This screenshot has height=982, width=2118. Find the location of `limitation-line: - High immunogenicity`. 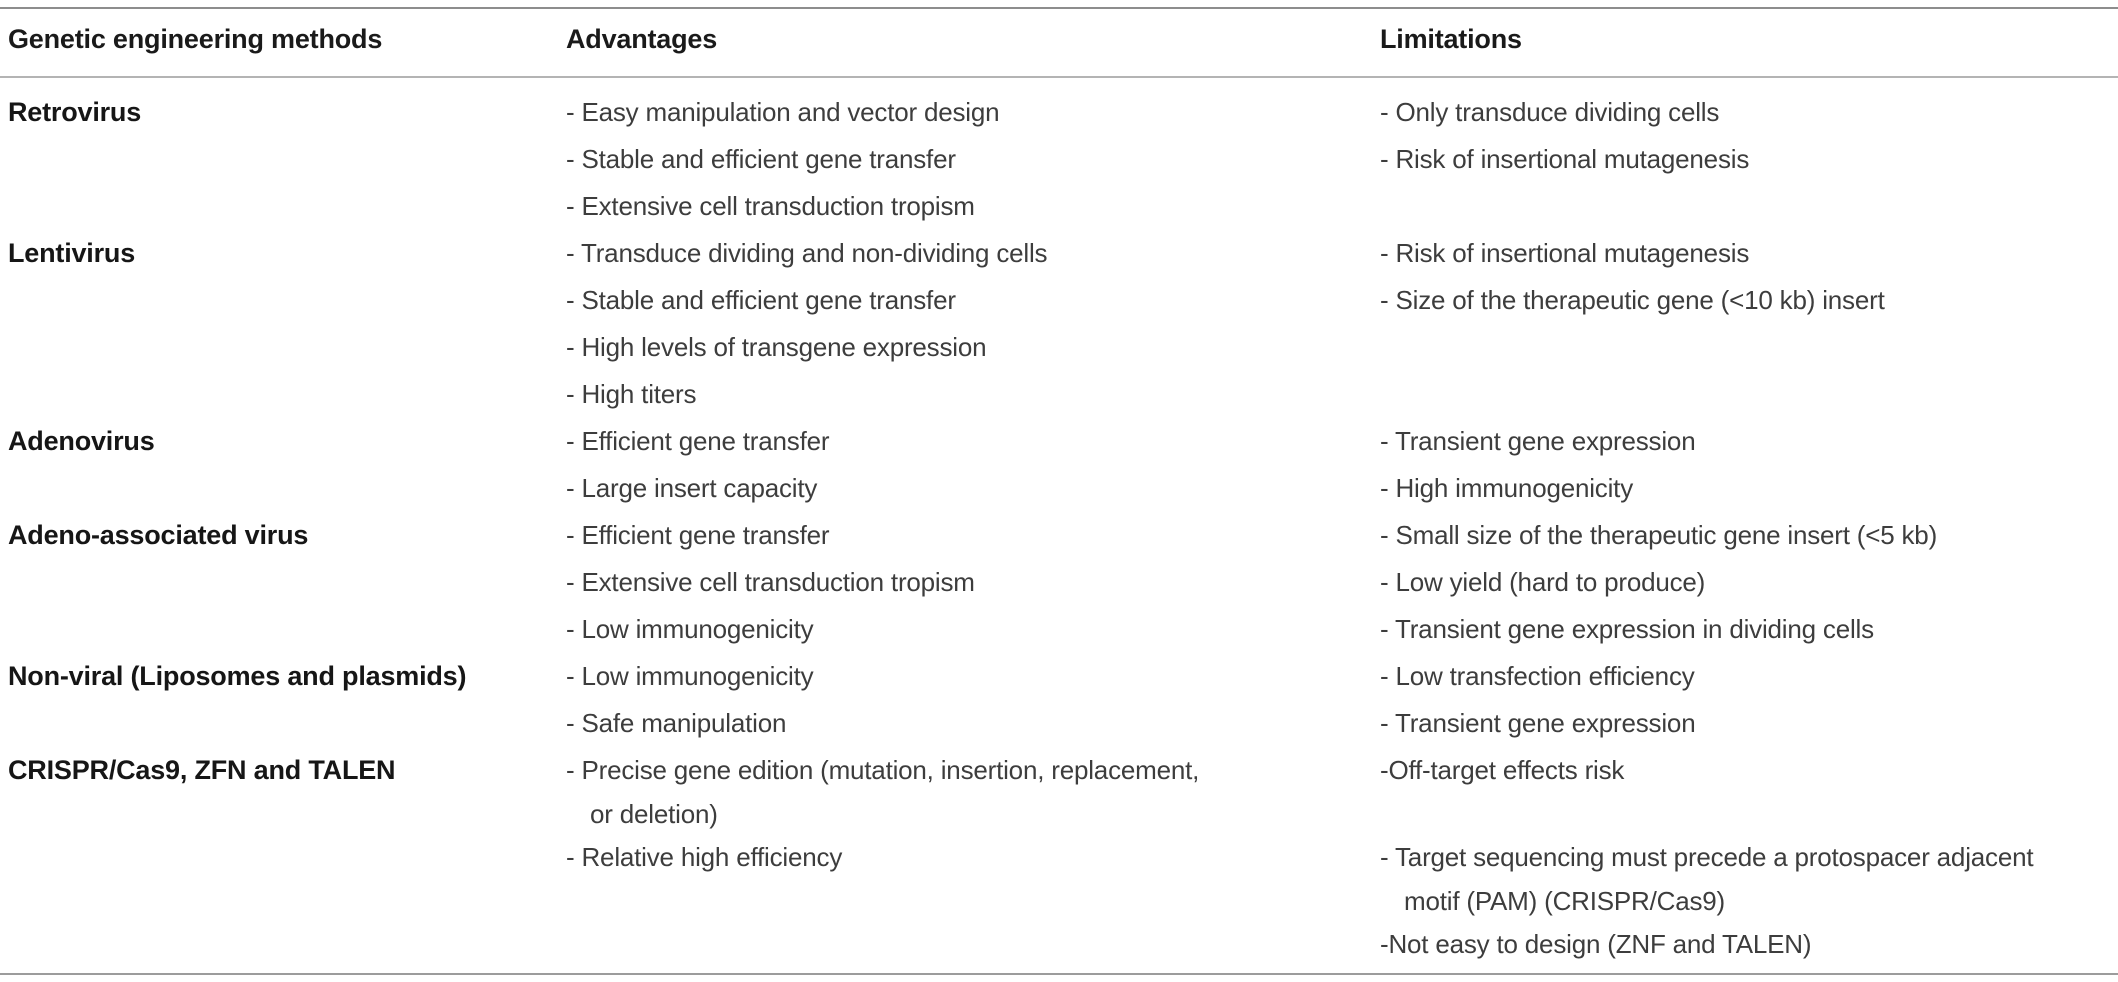

limitation-line: - High immunogenicity is located at coordinates (1507, 488).